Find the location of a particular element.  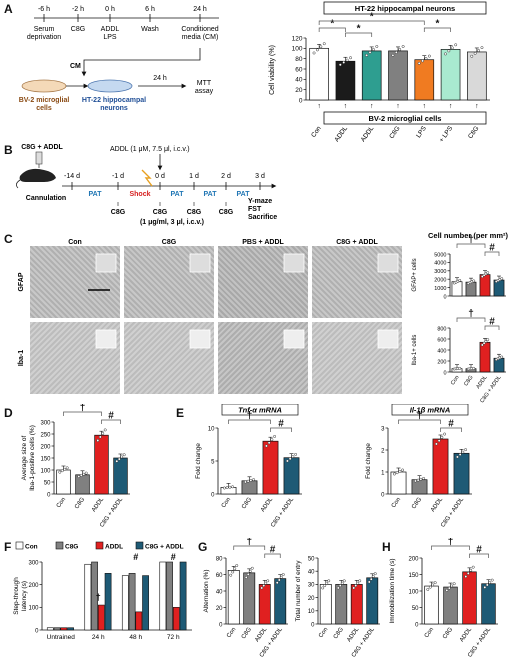

panel-letter-e: E is located at coordinates (180, 413).